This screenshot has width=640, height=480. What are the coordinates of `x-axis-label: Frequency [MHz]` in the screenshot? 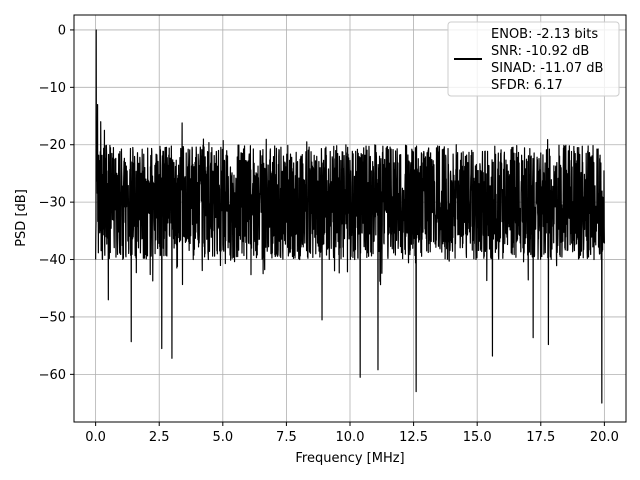 It's located at (349, 458).